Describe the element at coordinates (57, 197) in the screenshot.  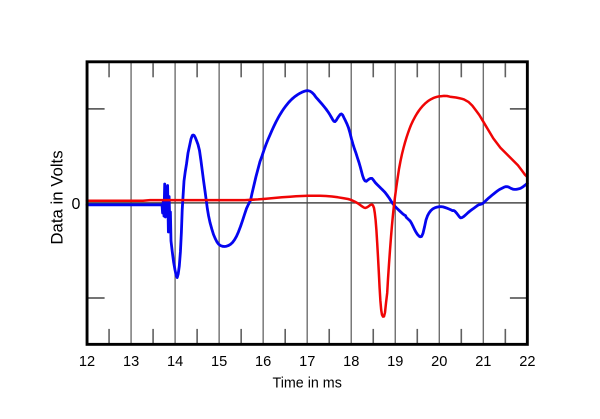
I see `svg-text: Data in Volts` at that location.